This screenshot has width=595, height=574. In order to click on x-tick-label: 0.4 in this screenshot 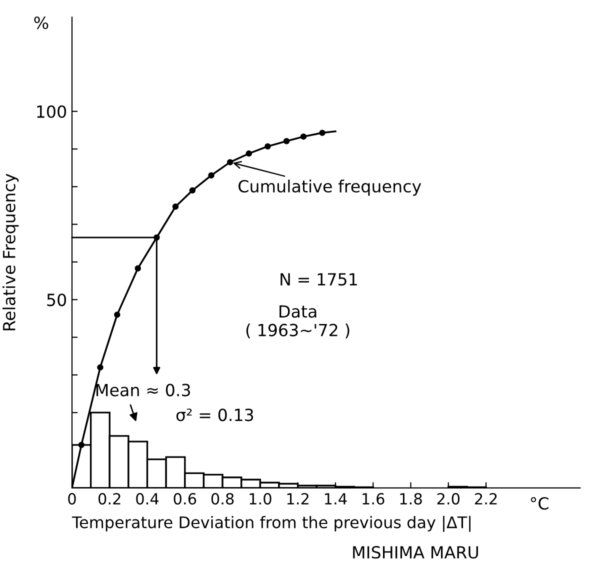, I will do `click(147, 499)`.